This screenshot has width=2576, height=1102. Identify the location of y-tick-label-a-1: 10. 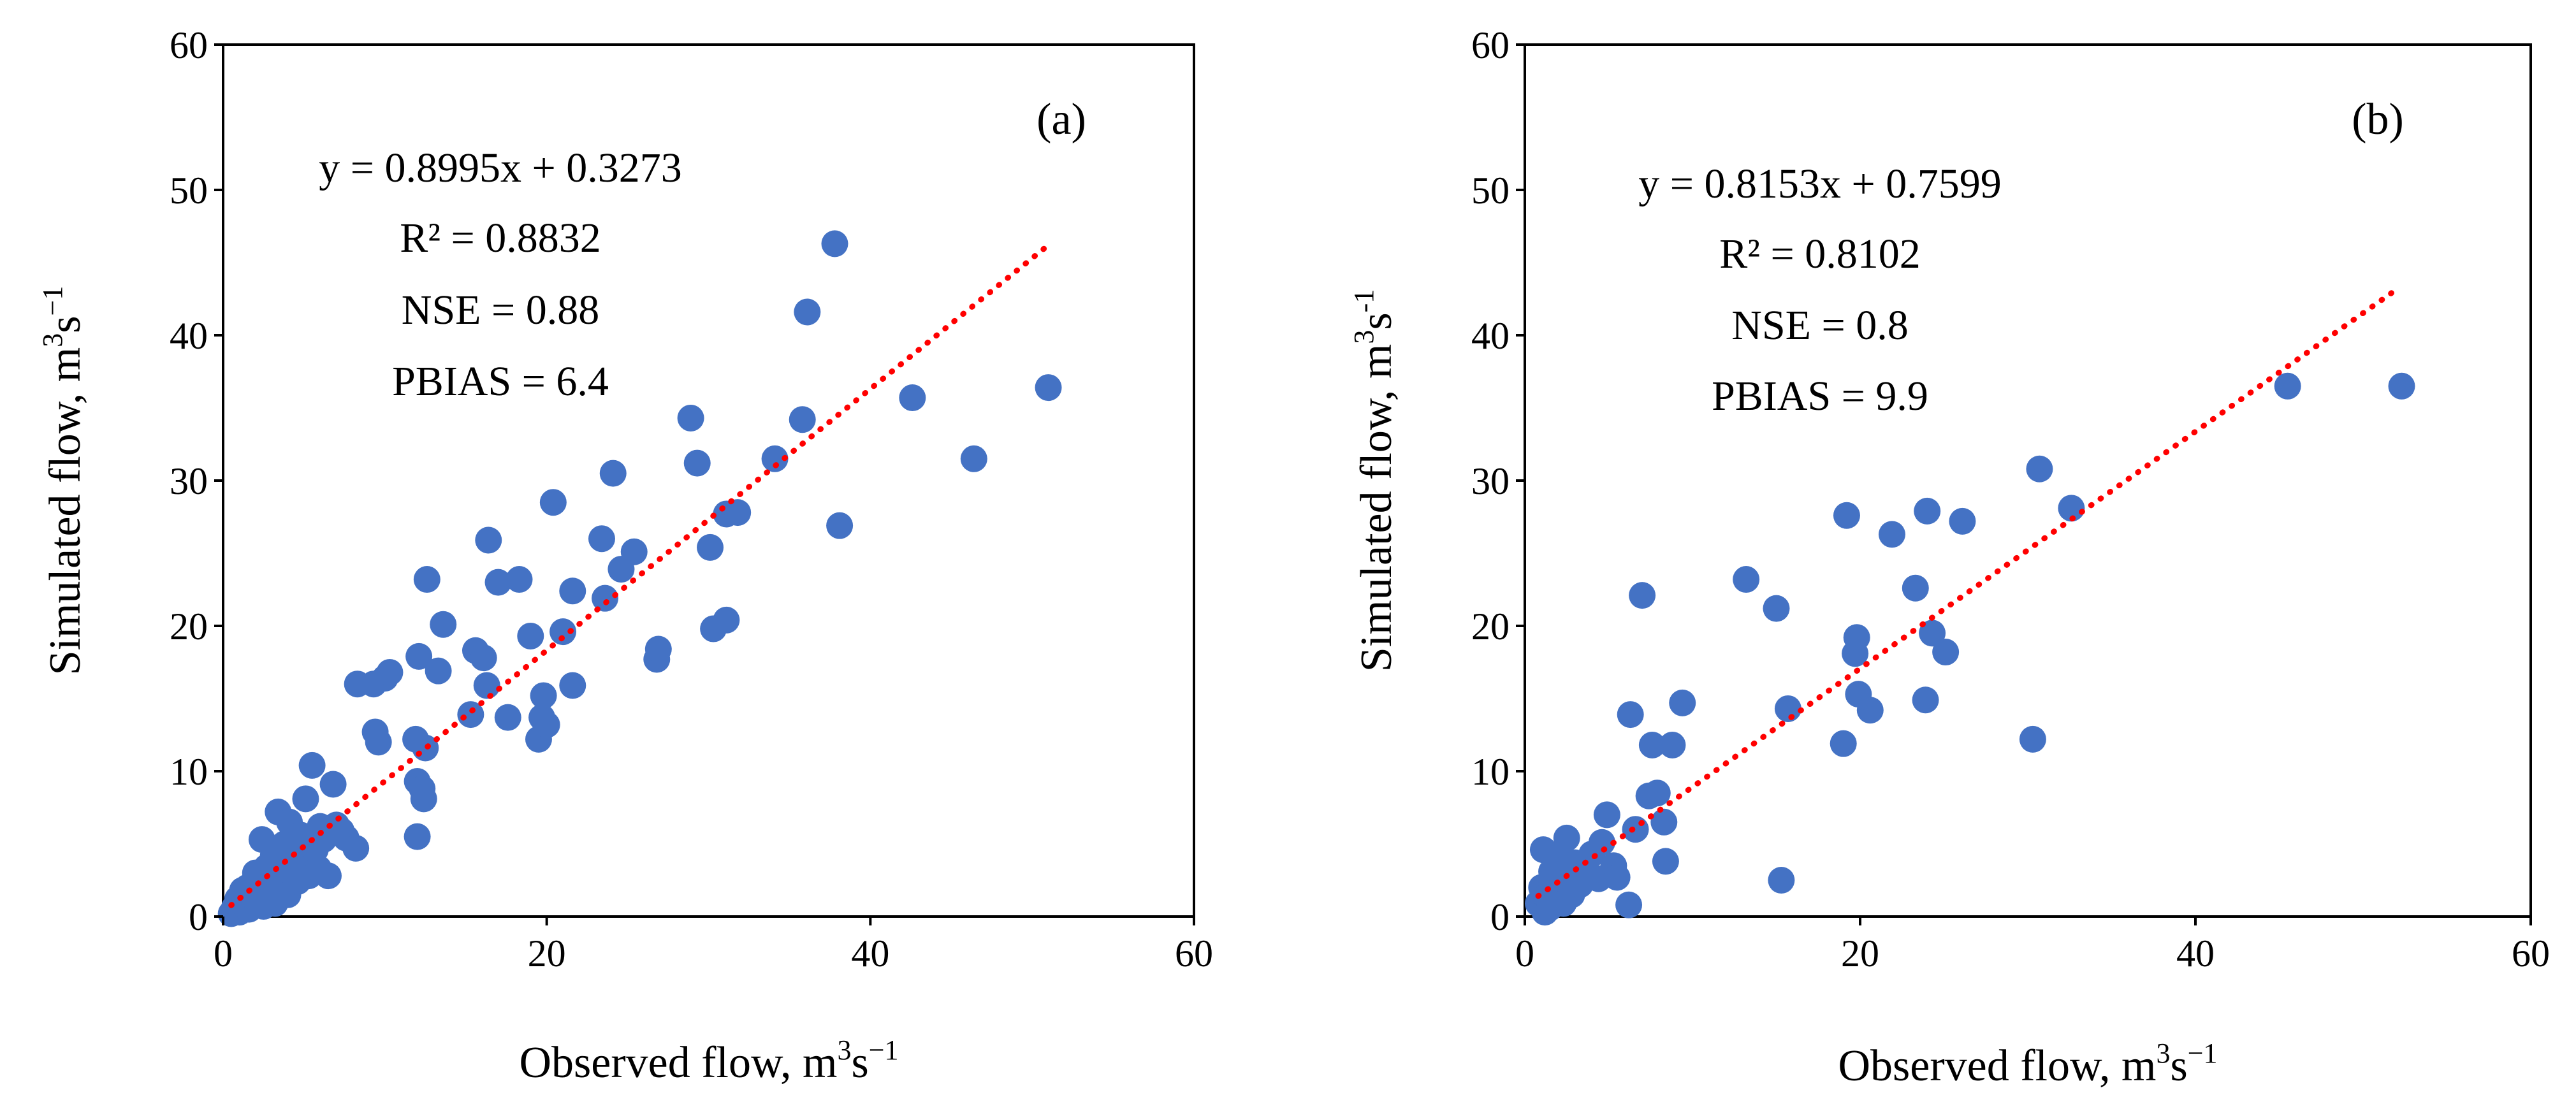
(189, 772).